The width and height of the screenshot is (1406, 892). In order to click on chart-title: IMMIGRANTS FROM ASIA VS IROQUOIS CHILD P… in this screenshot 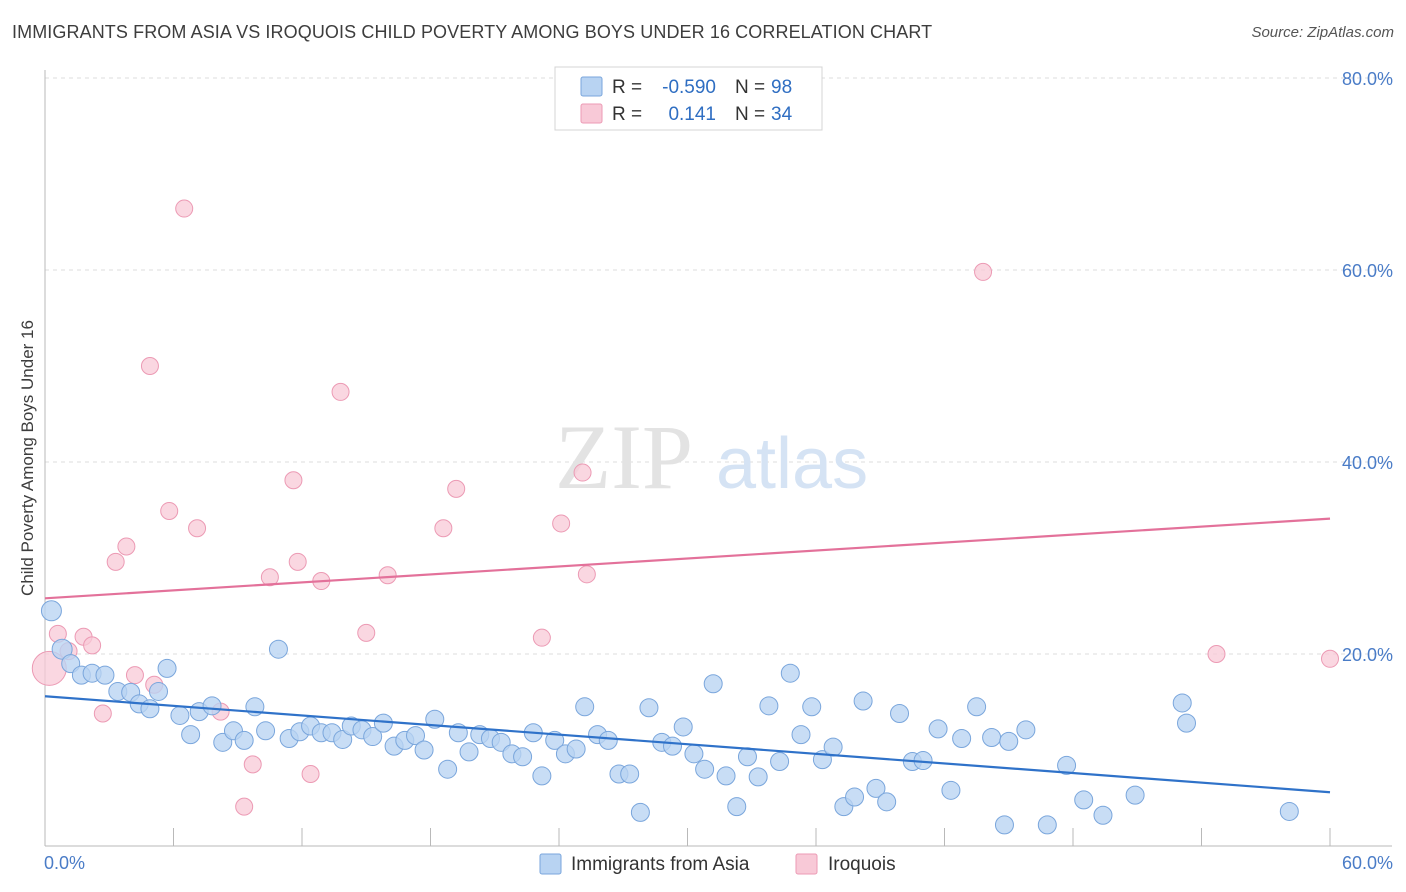, I will do `click(472, 32)`.